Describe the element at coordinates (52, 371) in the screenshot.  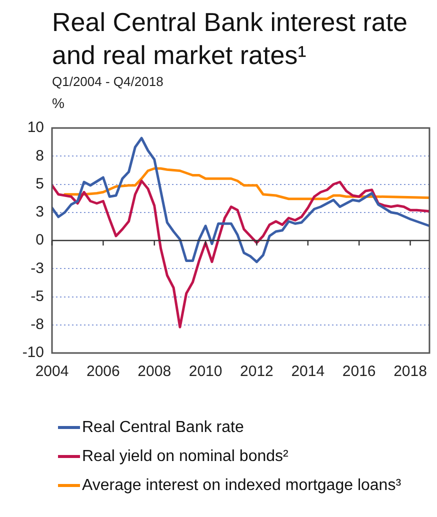
I see `x-tick-label: 2004` at that location.